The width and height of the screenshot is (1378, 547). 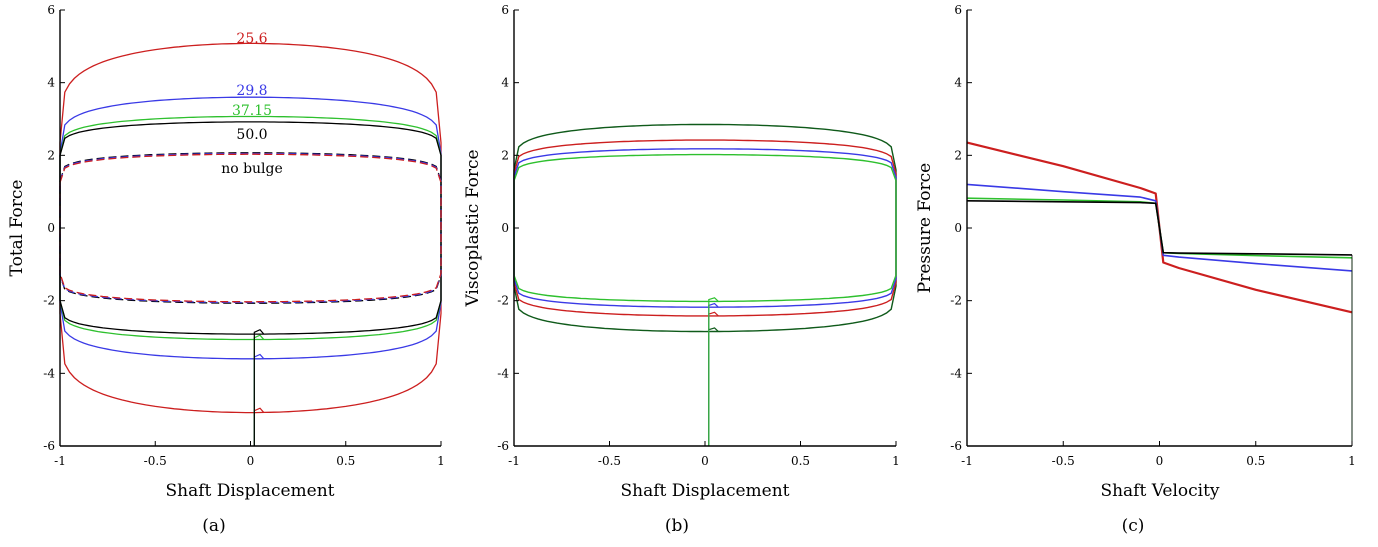 What do you see at coordinates (251, 39) in the screenshot?
I see `annotation-25-6: 25.6` at bounding box center [251, 39].